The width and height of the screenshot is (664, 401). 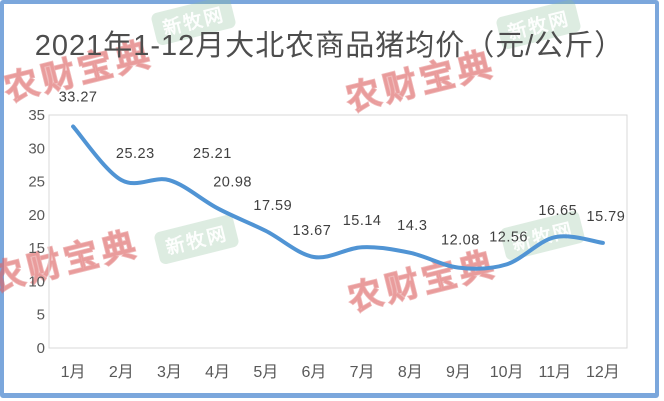 I want to click on y-axis-tick-label: 15, so click(x=36, y=248).